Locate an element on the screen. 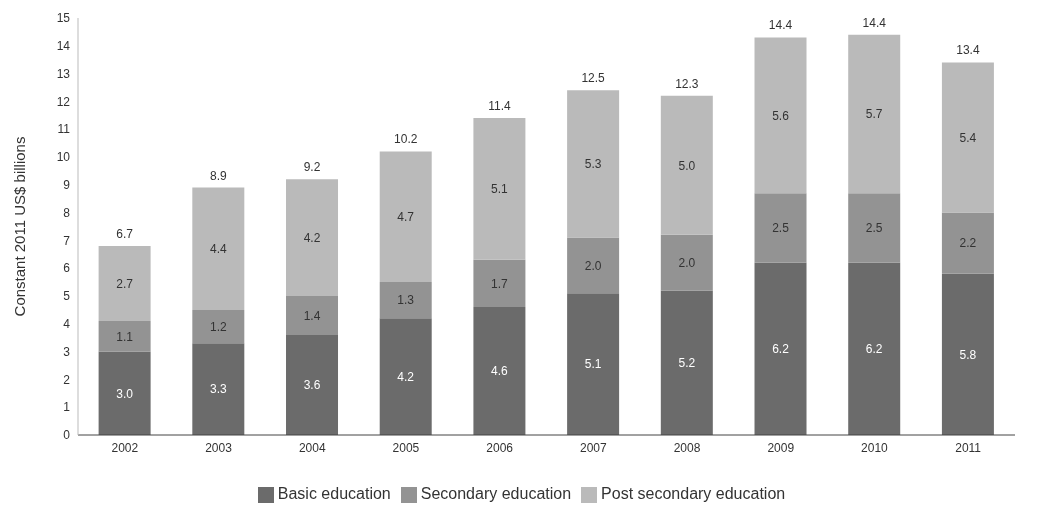 The width and height of the screenshot is (1043, 521). legend-label: Basic education is located at coordinates (334, 493).